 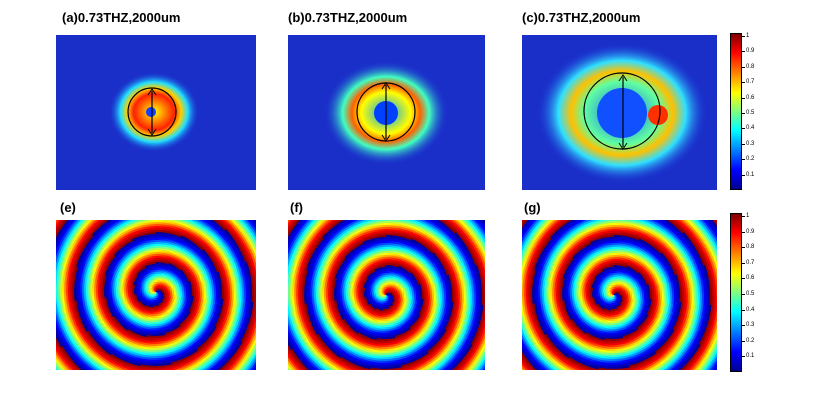 I want to click on panel-label: (f), so click(x=296, y=207).